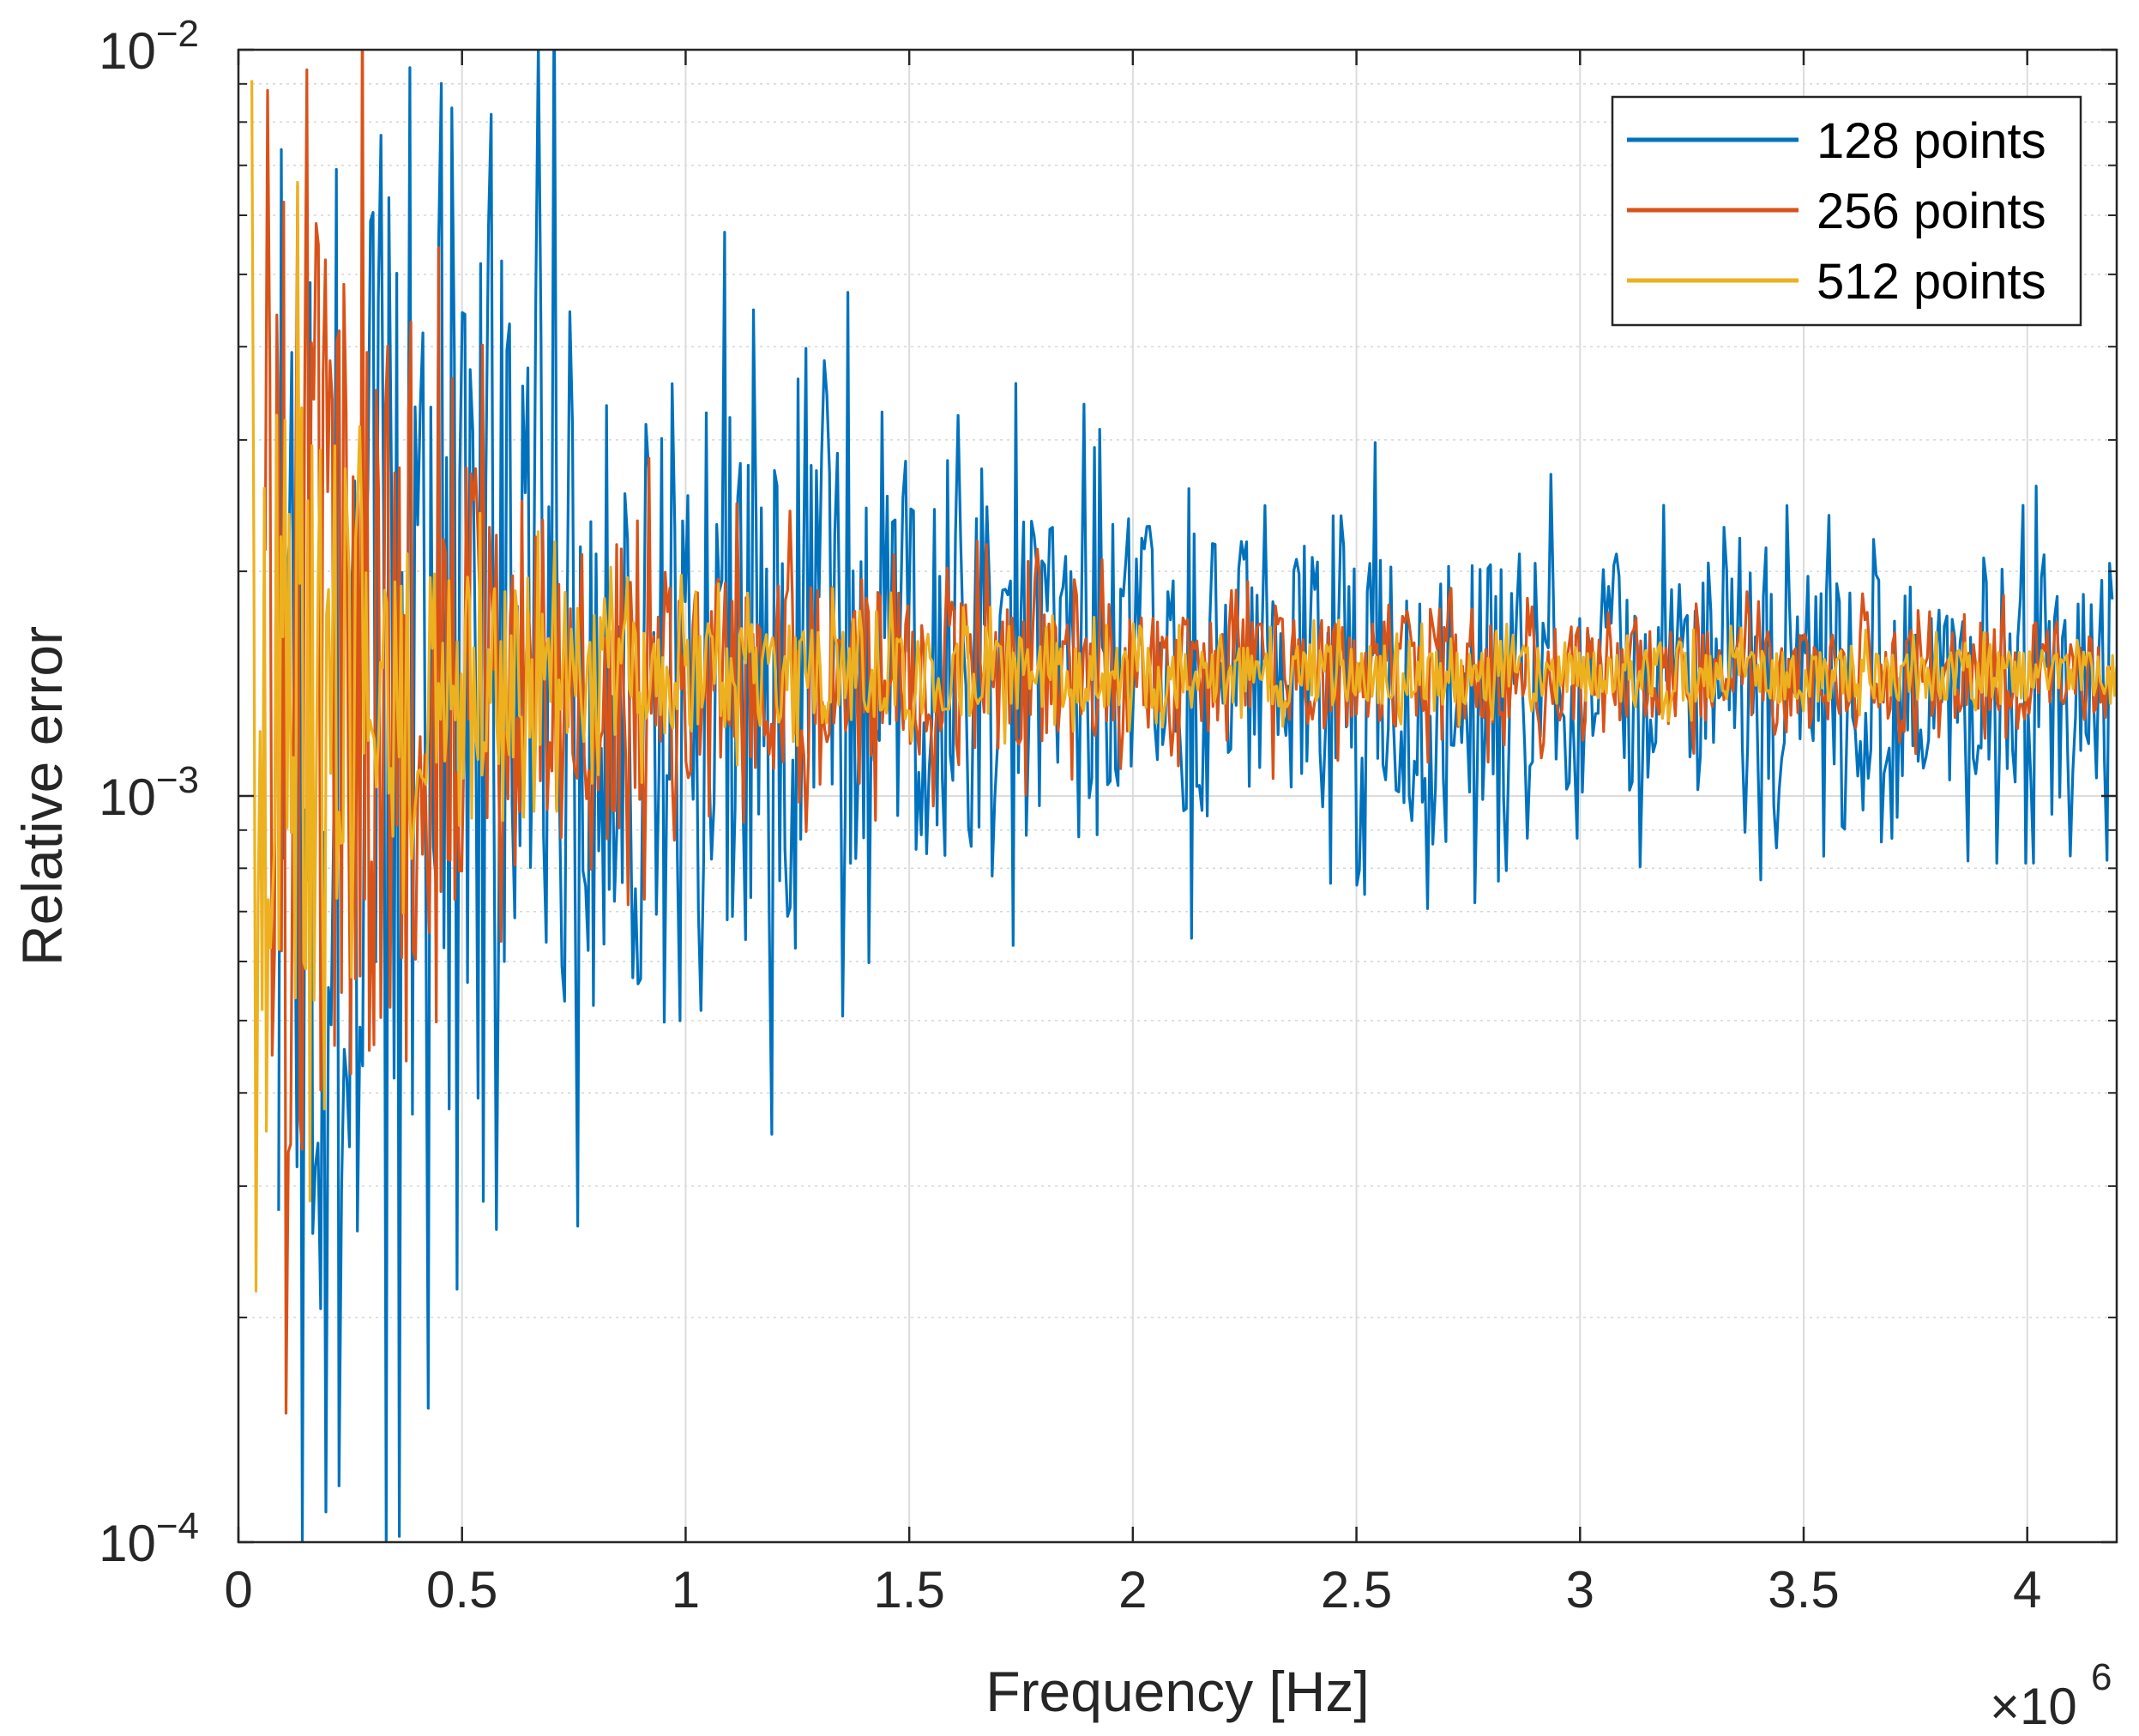  I want to click on x-tick-label: 1.5, so click(908, 1589).